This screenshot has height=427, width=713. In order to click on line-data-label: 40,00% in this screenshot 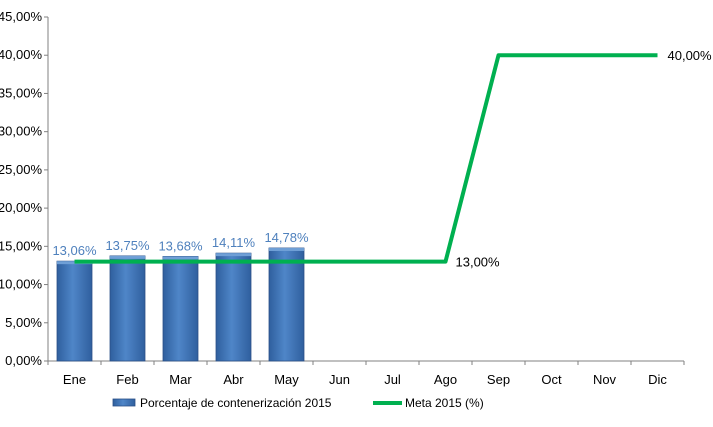, I will do `click(690, 55)`.